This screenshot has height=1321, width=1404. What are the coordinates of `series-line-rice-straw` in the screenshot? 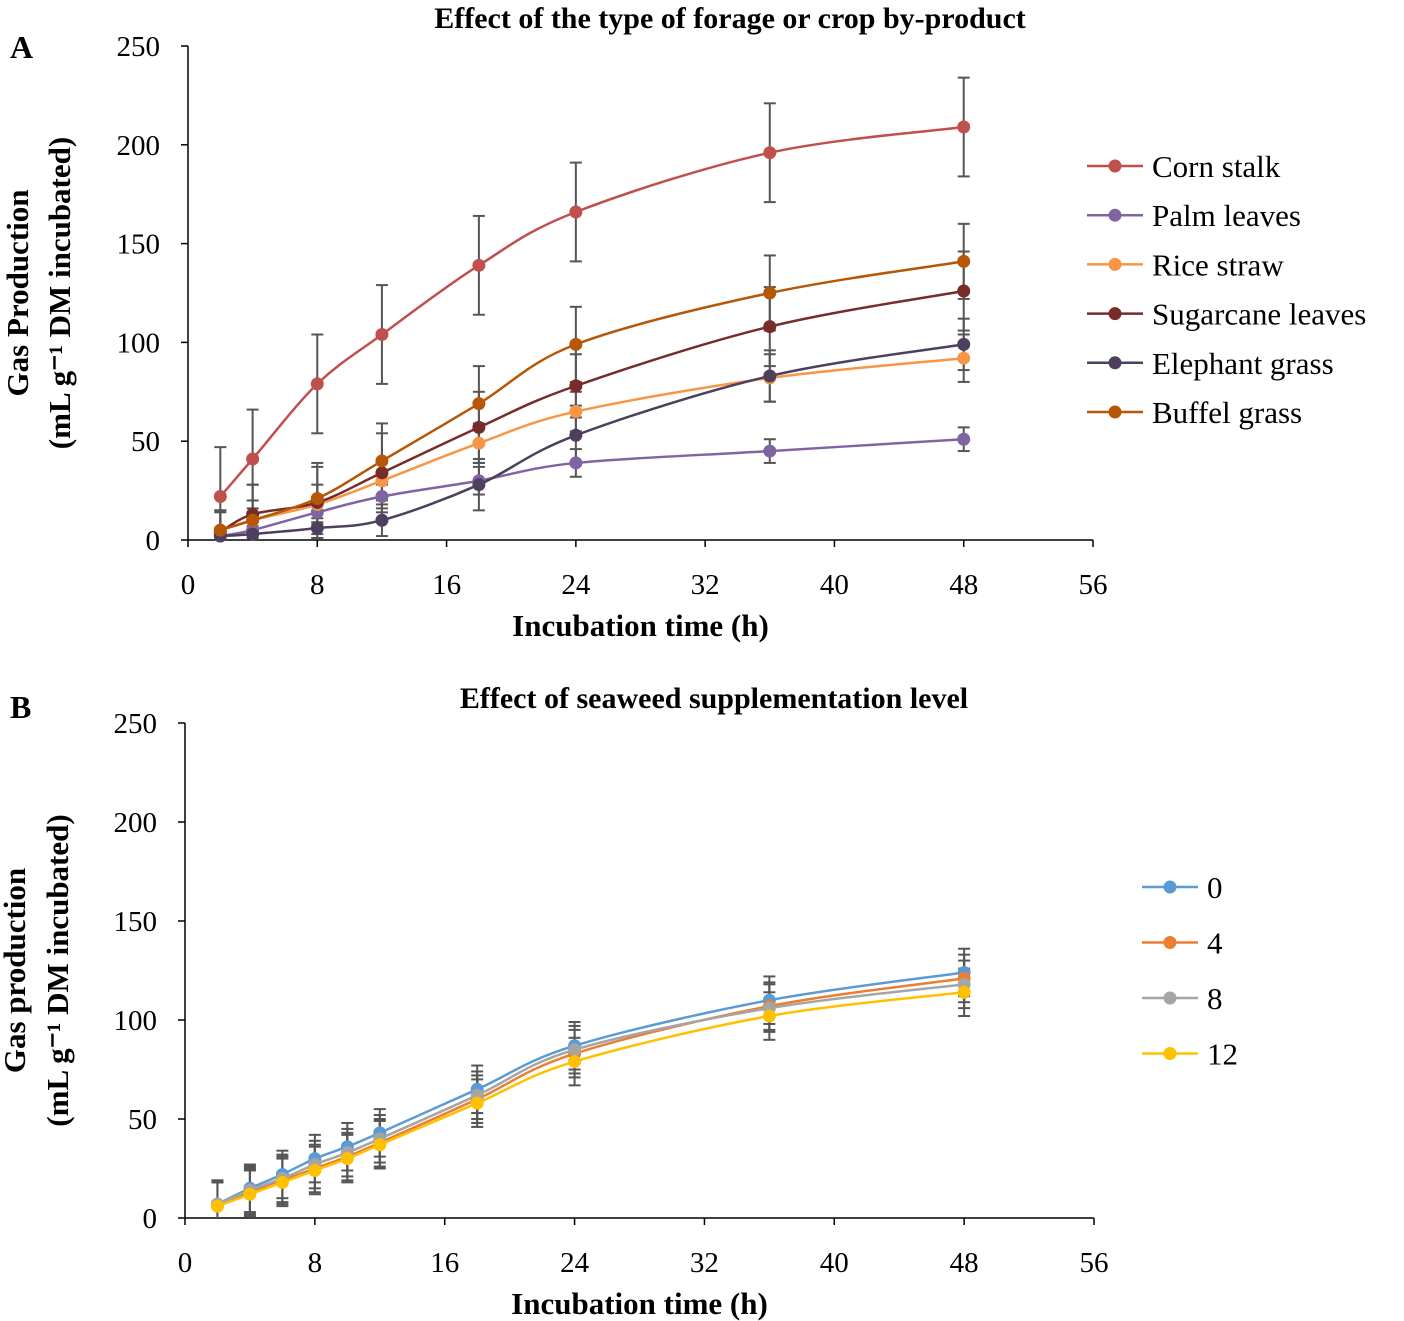 It's located at (591, 444).